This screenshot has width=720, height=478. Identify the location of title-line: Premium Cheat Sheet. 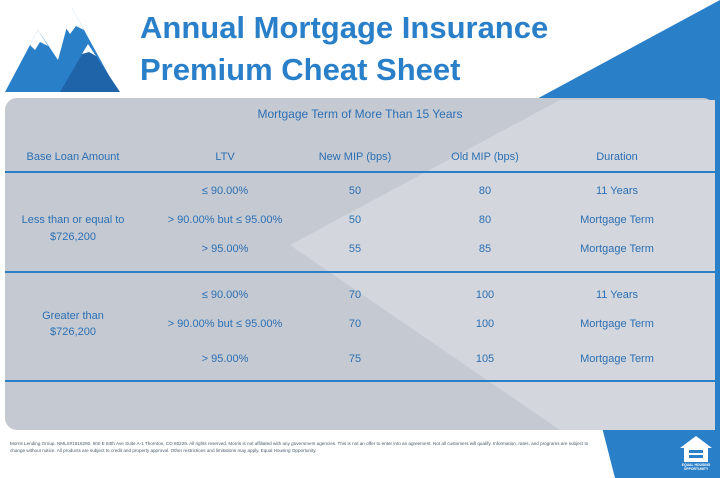
(300, 69).